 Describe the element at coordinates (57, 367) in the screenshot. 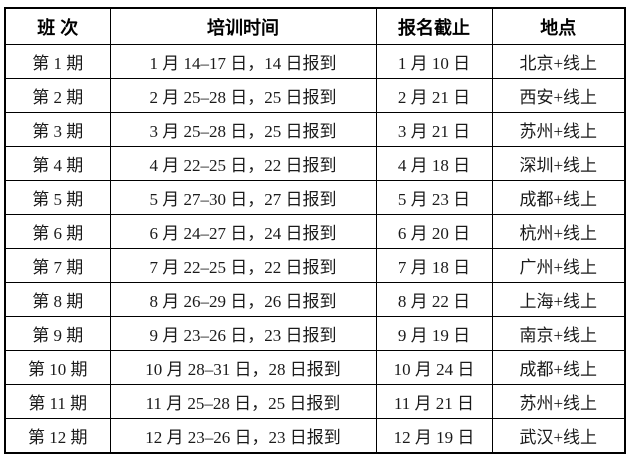

I see `cell-session: 第 10 期` at that location.